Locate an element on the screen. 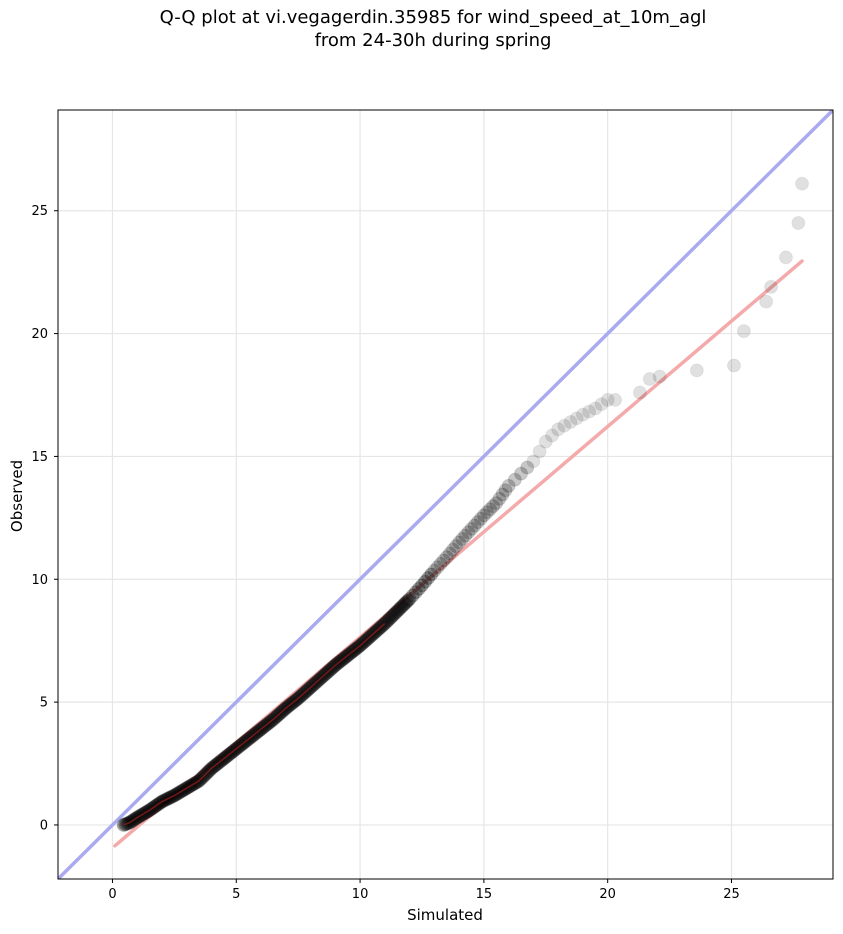 The height and width of the screenshot is (934, 843). x-tick-label: 0 is located at coordinates (112, 894).